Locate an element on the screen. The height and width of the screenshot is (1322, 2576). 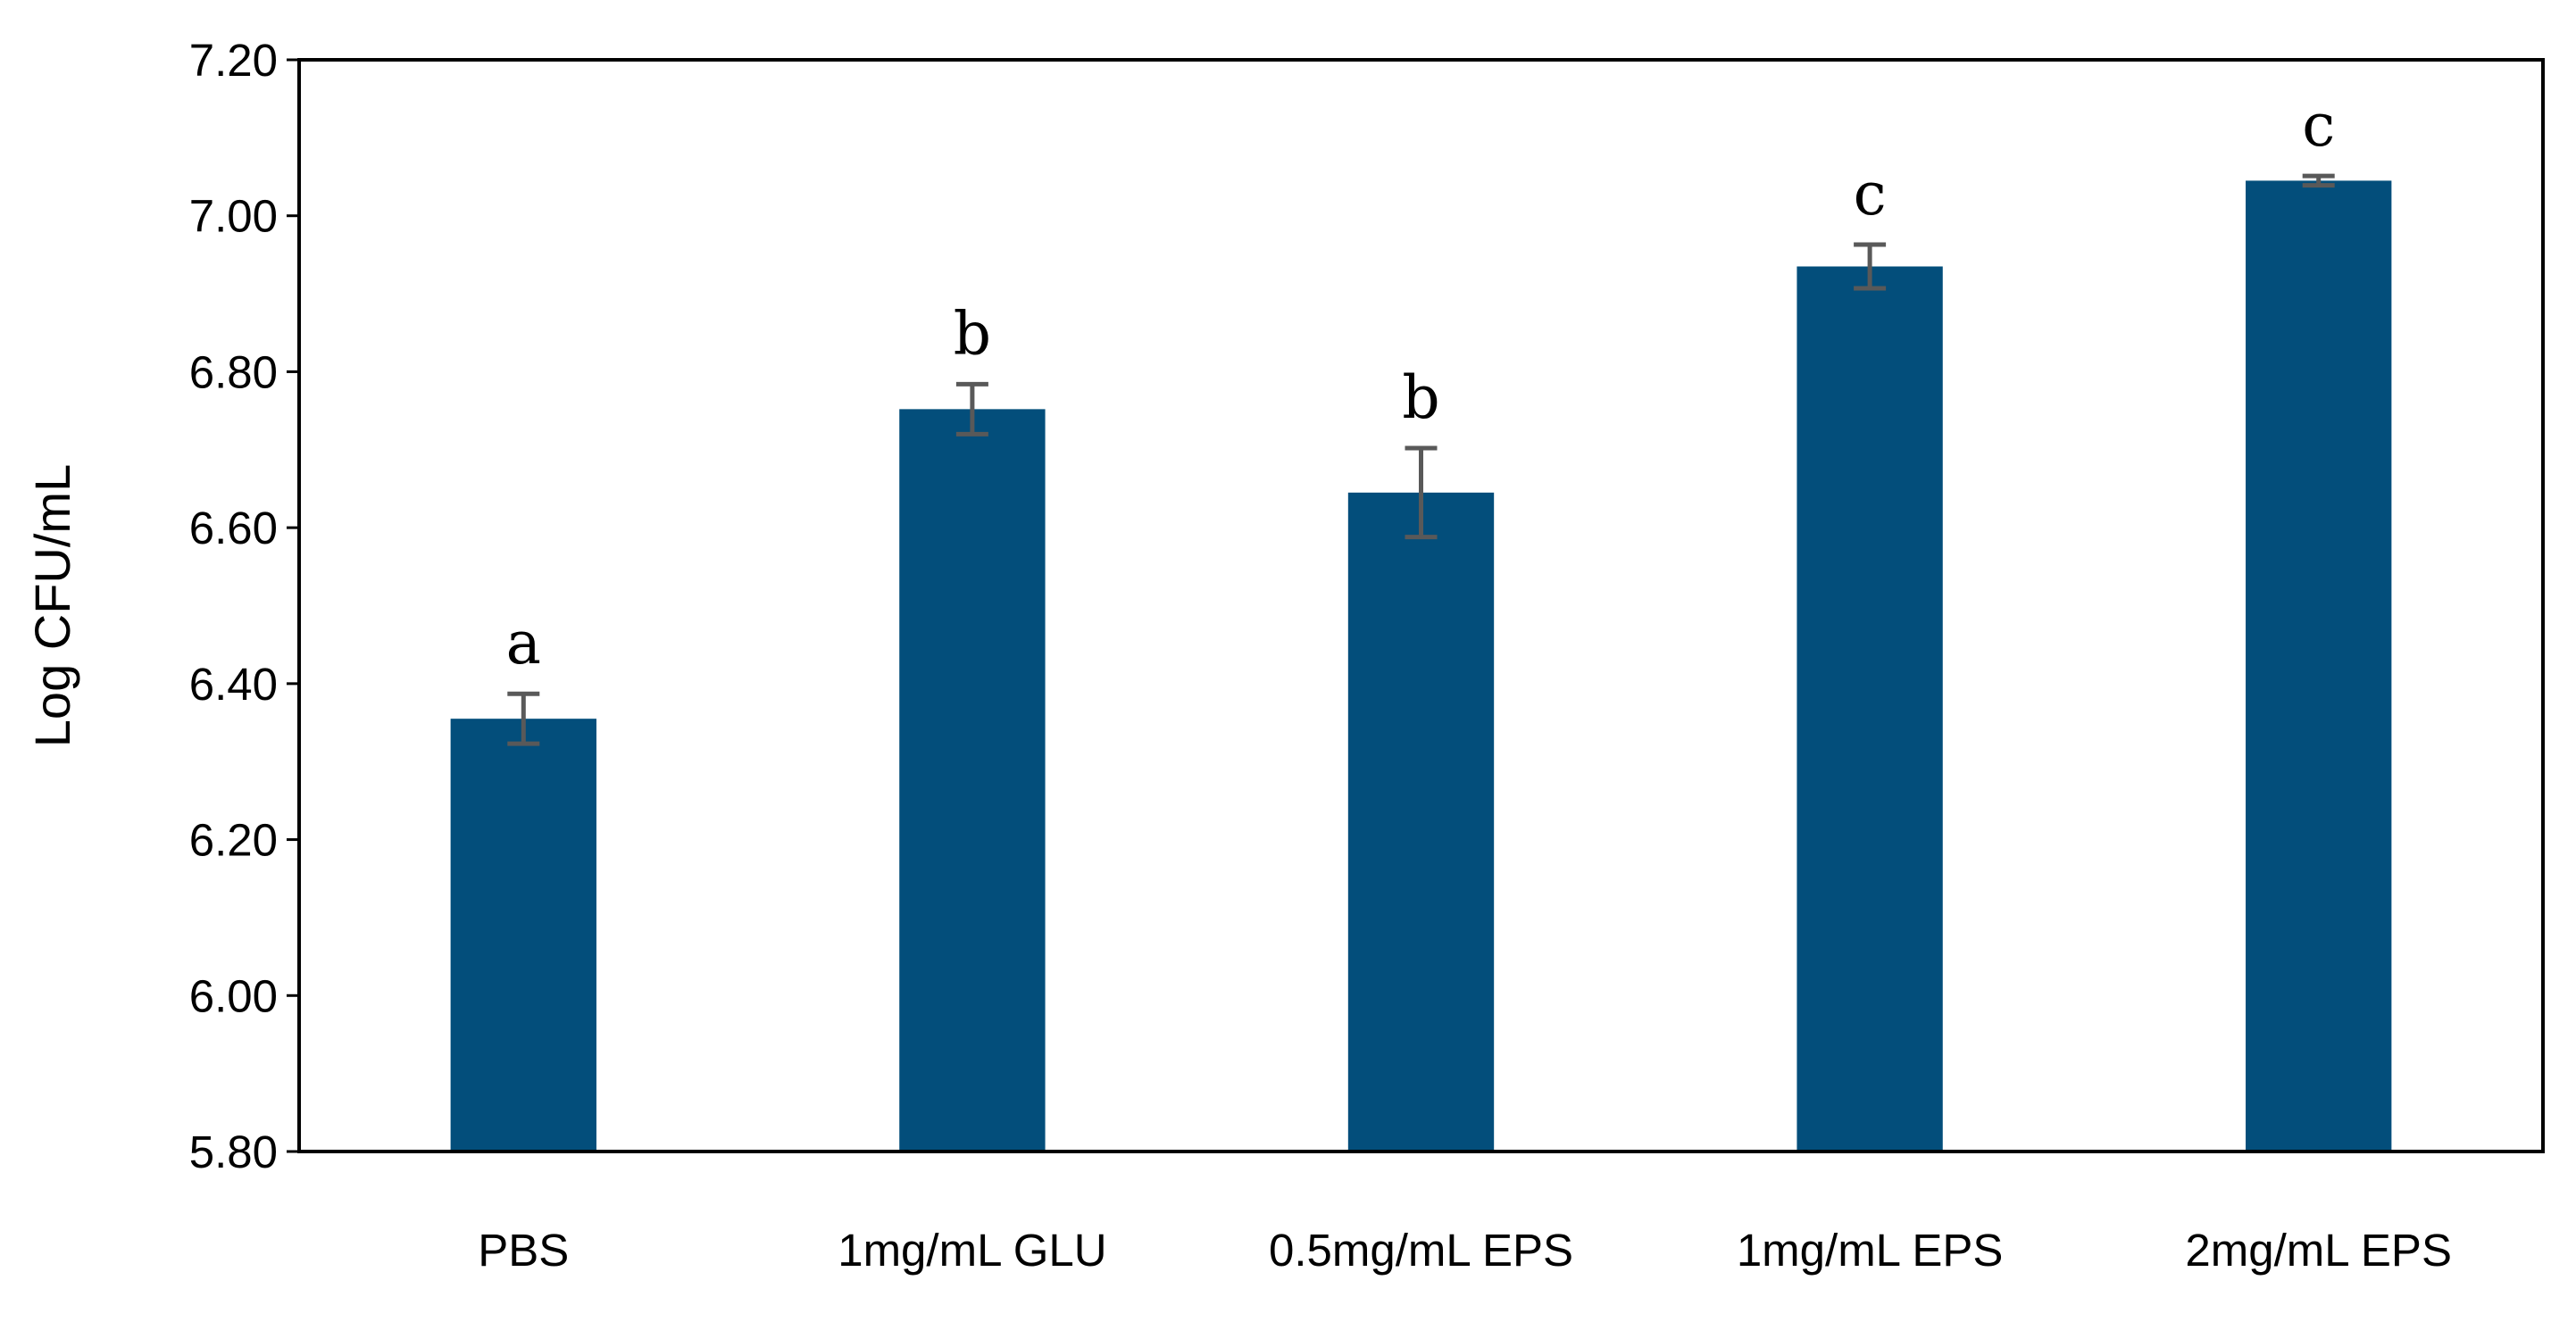
y-tick-label: 6.80 is located at coordinates (233, 371).